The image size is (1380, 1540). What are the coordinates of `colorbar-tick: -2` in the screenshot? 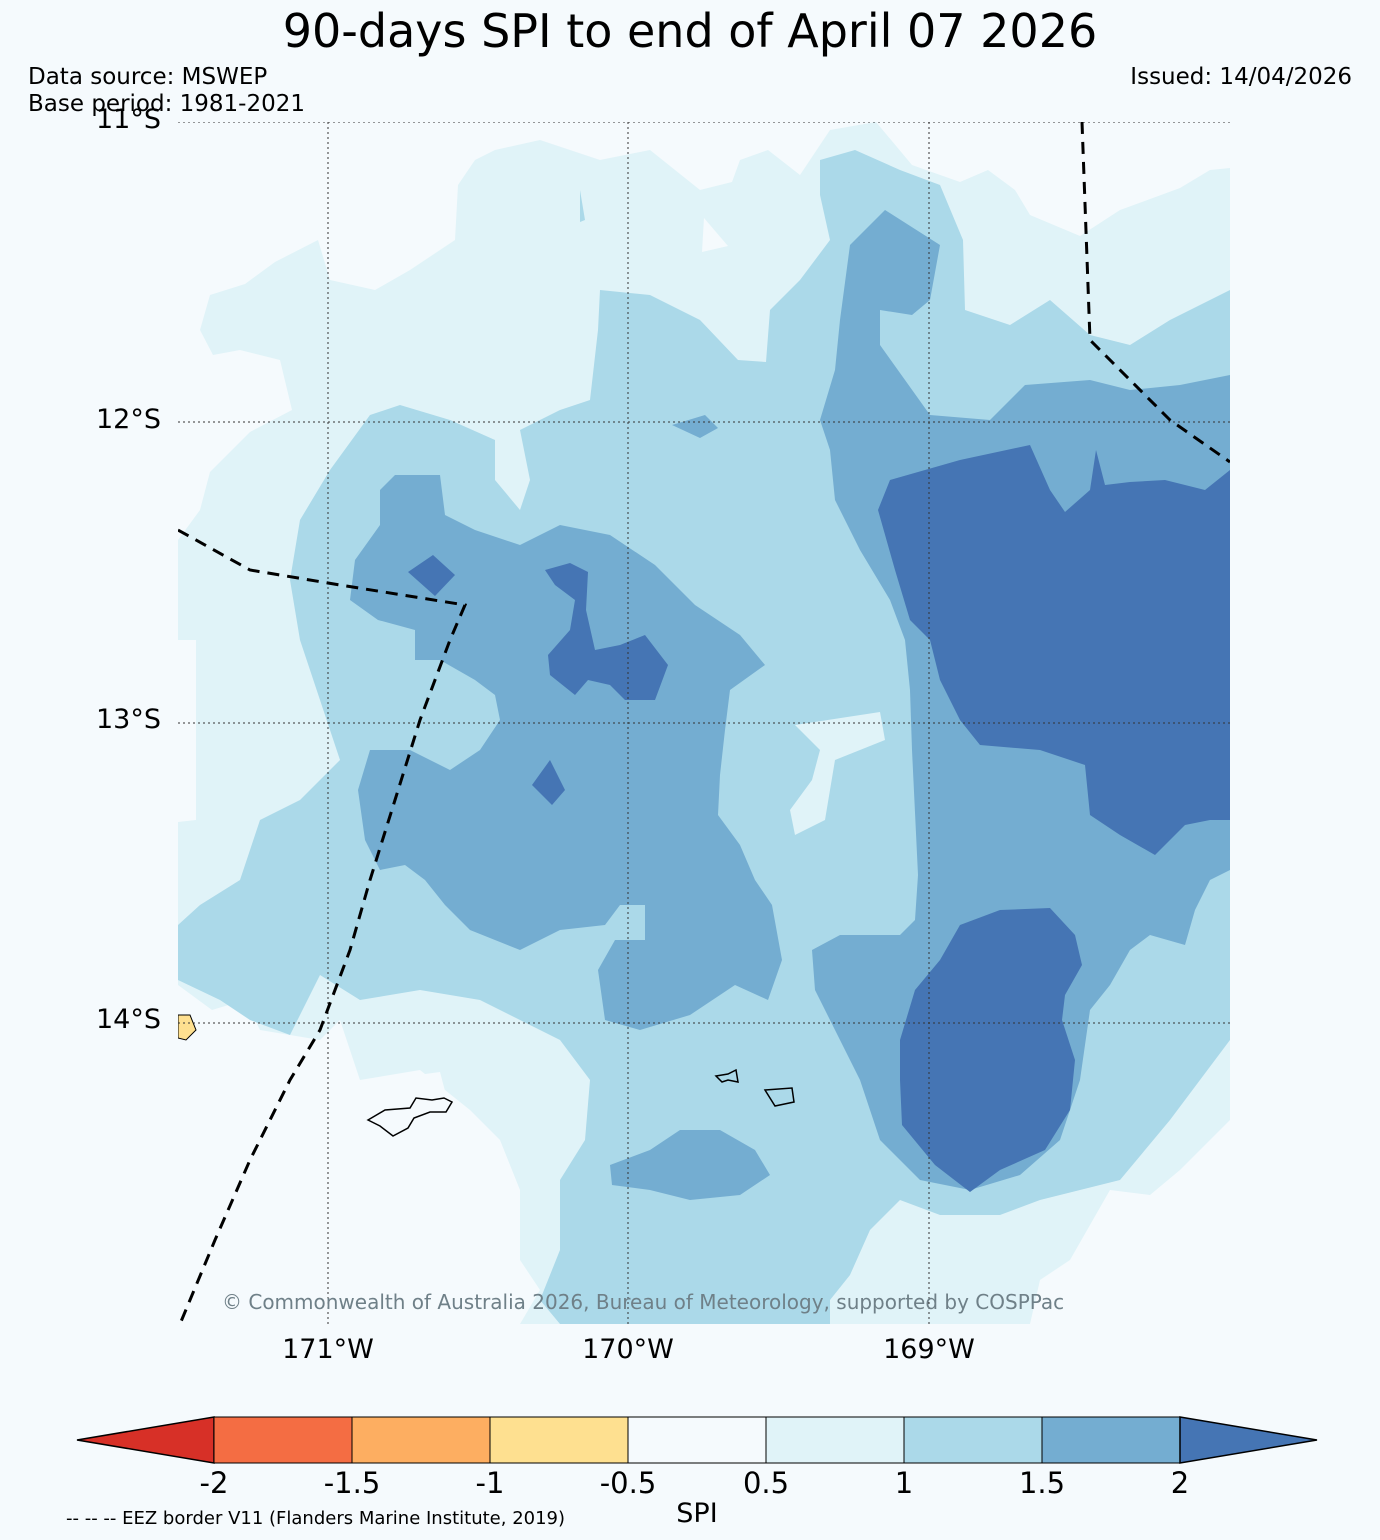 It's located at (214, 1483).